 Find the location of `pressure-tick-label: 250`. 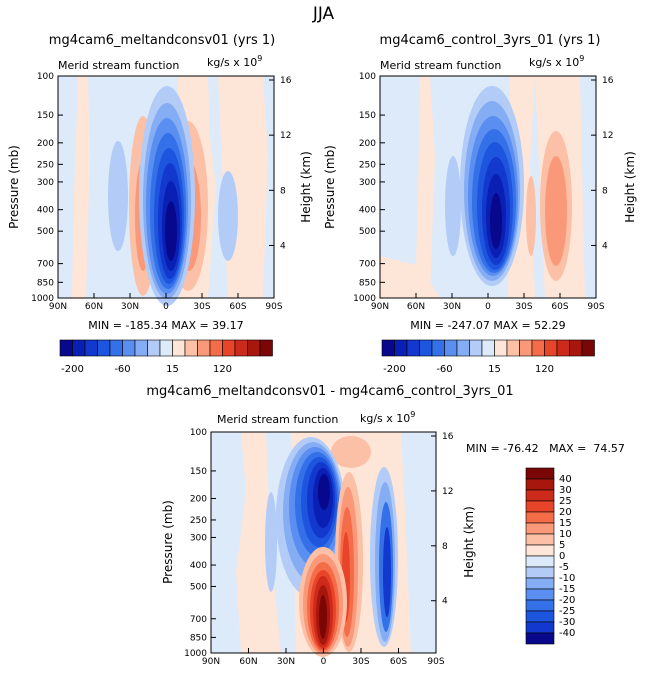

pressure-tick-label: 250 is located at coordinates (198, 521).